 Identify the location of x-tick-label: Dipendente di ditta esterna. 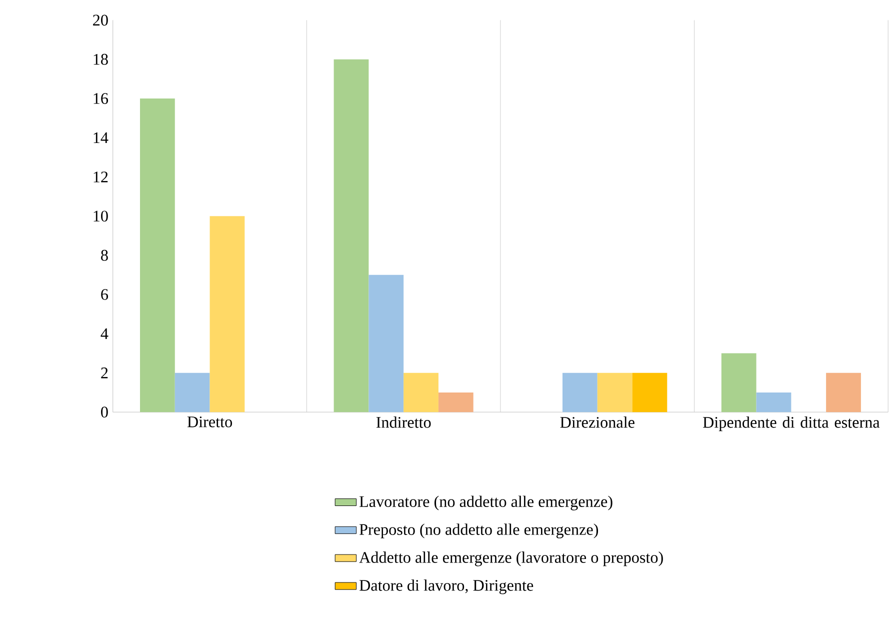
(791, 424).